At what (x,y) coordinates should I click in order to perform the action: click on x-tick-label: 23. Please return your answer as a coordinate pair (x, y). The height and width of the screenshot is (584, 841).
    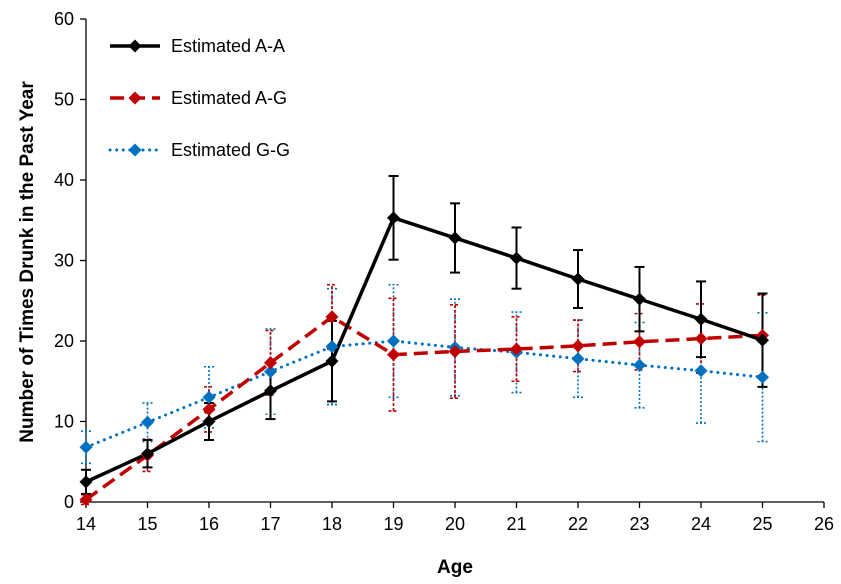
    Looking at the image, I should click on (639, 524).